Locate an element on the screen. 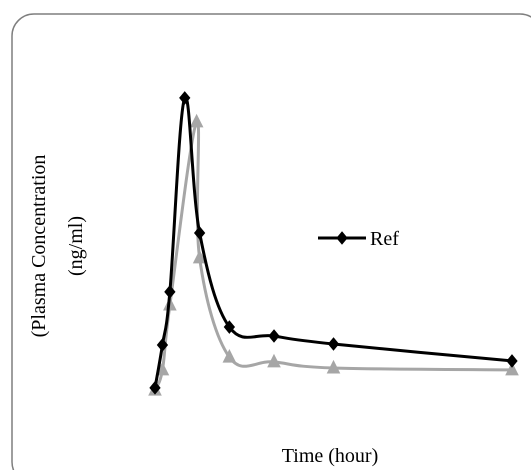 The height and width of the screenshot is (475, 531). y-axis-label: (ng/ml) is located at coordinates (76, 246).